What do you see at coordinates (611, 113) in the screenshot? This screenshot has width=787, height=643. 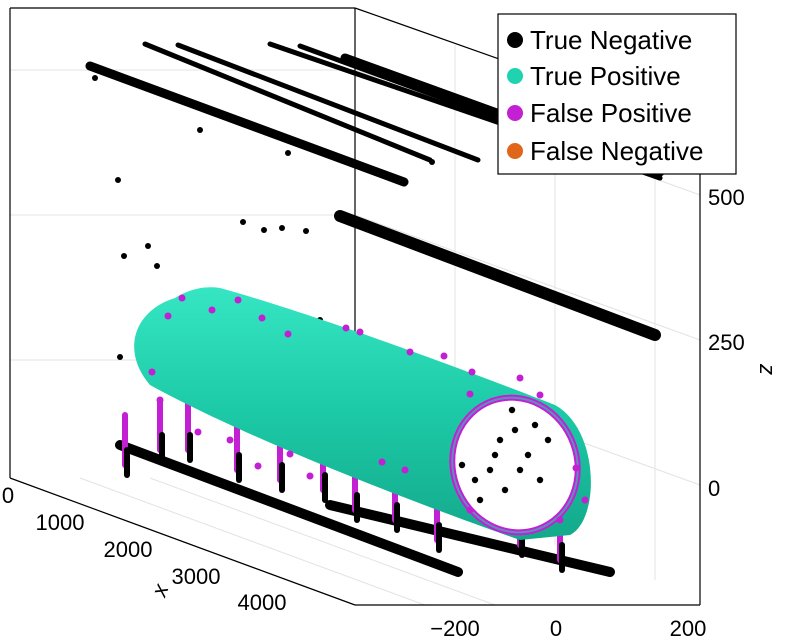 I see `legend-label-false-positive: False Positive` at bounding box center [611, 113].